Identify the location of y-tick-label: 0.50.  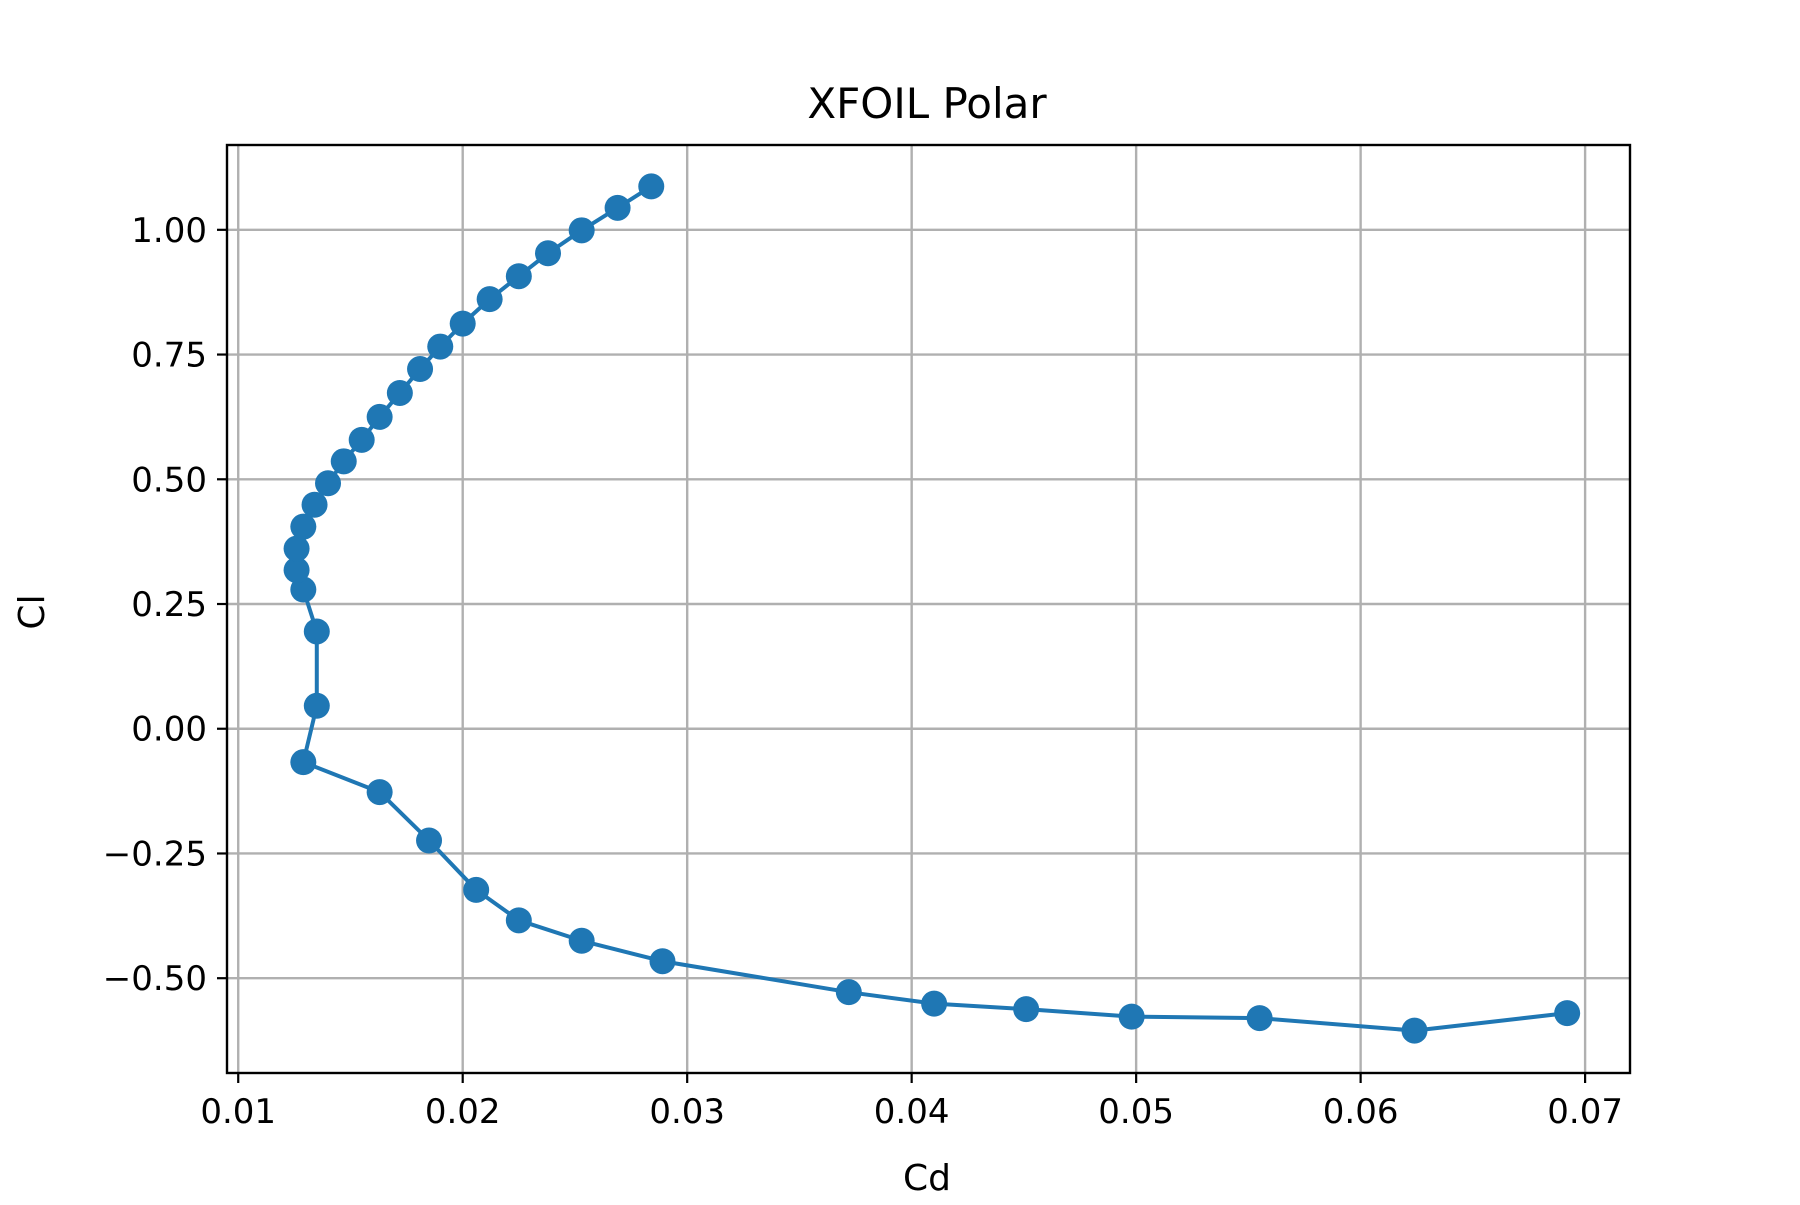
(169, 480).